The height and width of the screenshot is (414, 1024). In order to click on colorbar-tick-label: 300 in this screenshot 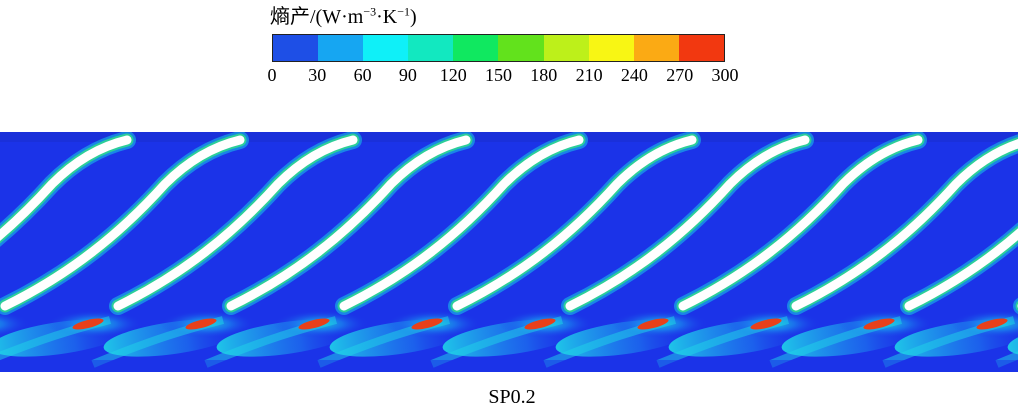, I will do `click(725, 75)`.